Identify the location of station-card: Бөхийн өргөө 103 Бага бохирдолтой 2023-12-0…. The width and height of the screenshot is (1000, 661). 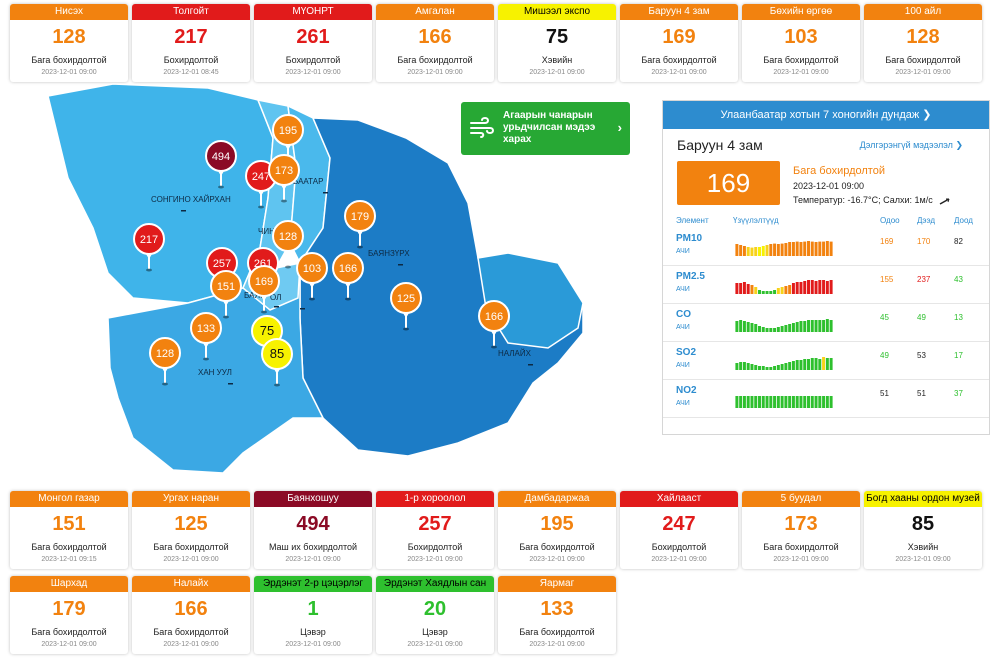
(801, 43).